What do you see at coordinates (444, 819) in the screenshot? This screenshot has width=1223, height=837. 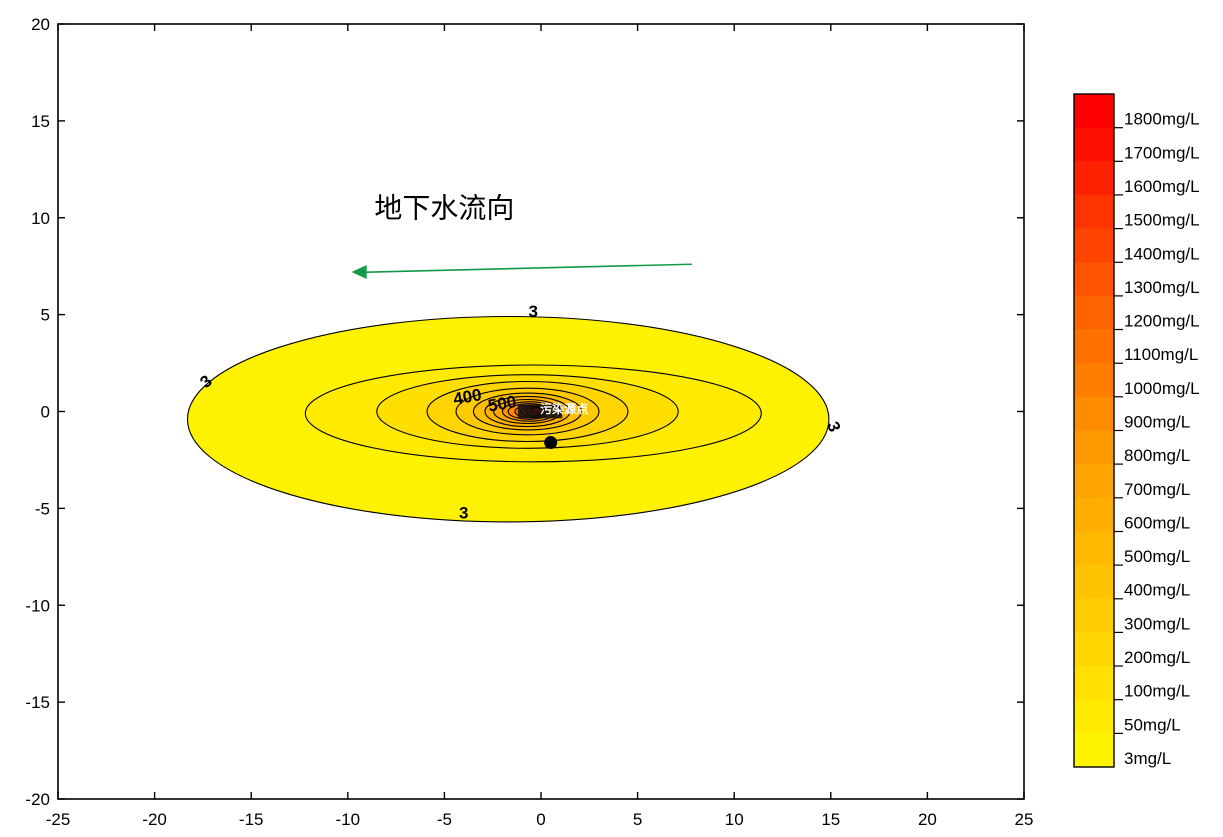 I see `x-tick-label: -5` at bounding box center [444, 819].